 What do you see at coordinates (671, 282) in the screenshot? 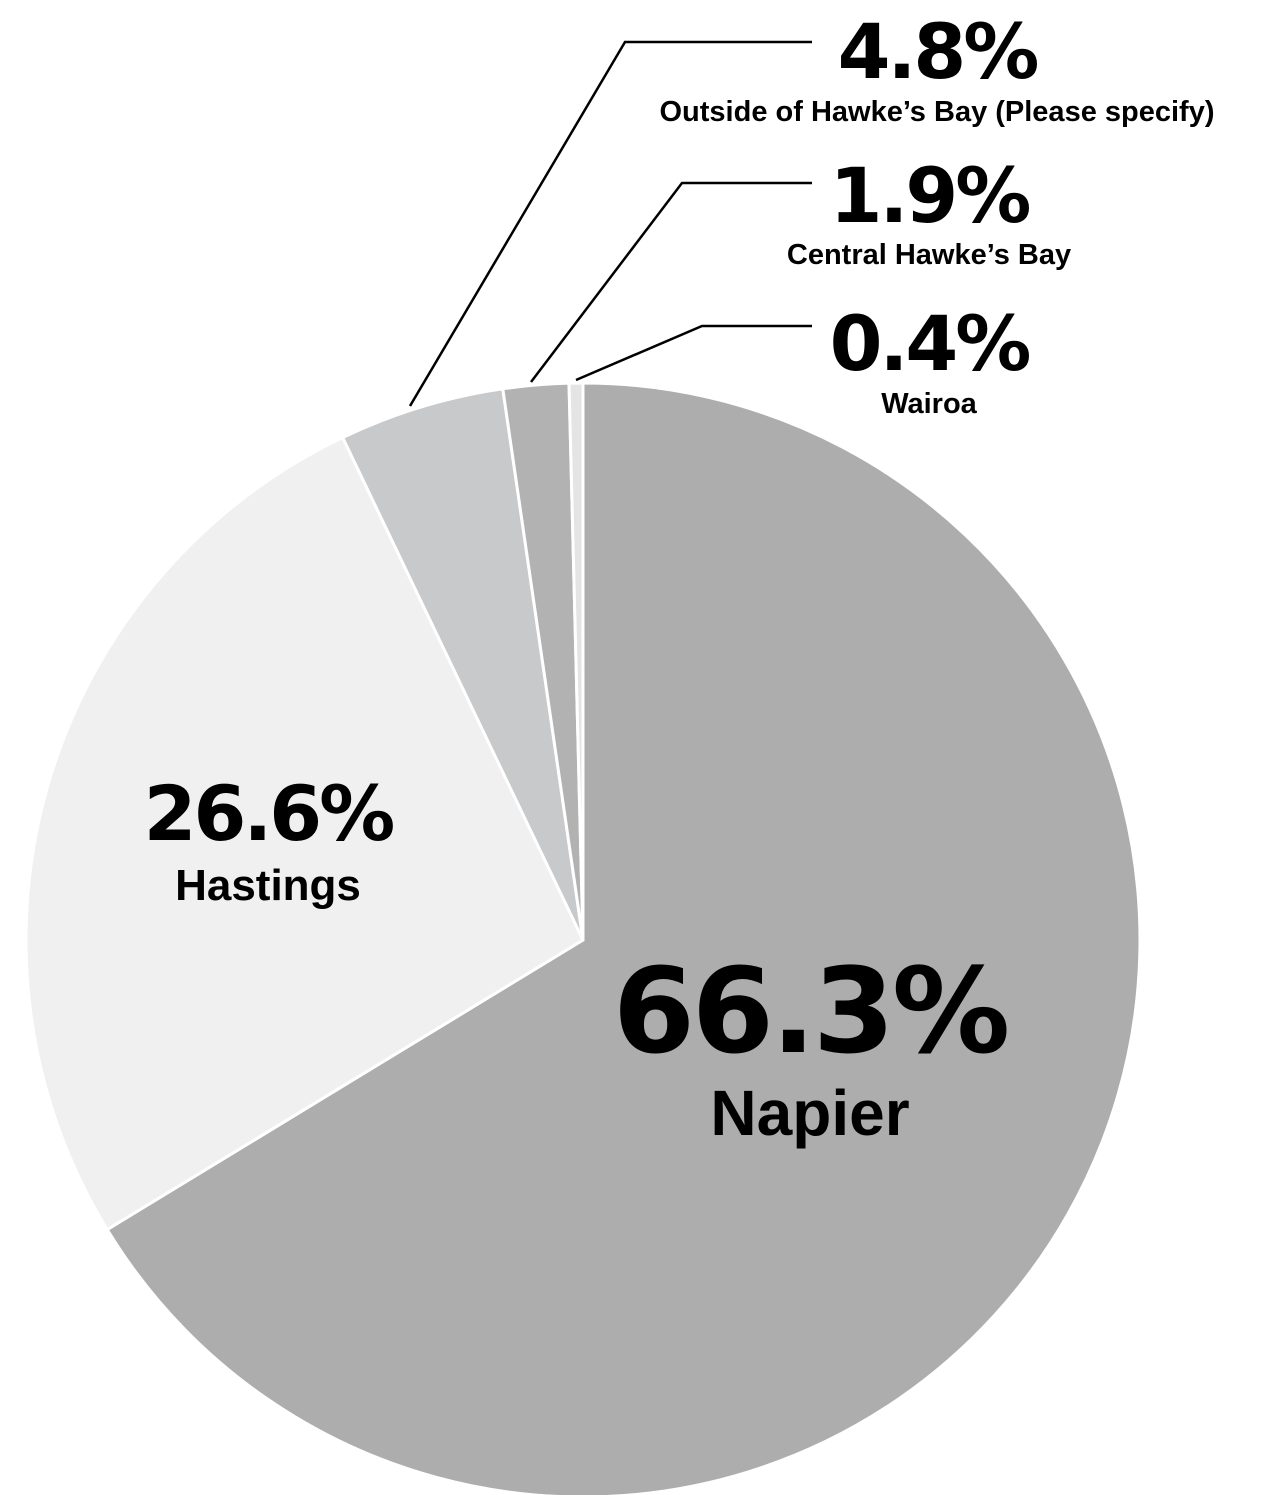
I see `callout-line-central-hawkes-bay` at bounding box center [671, 282].